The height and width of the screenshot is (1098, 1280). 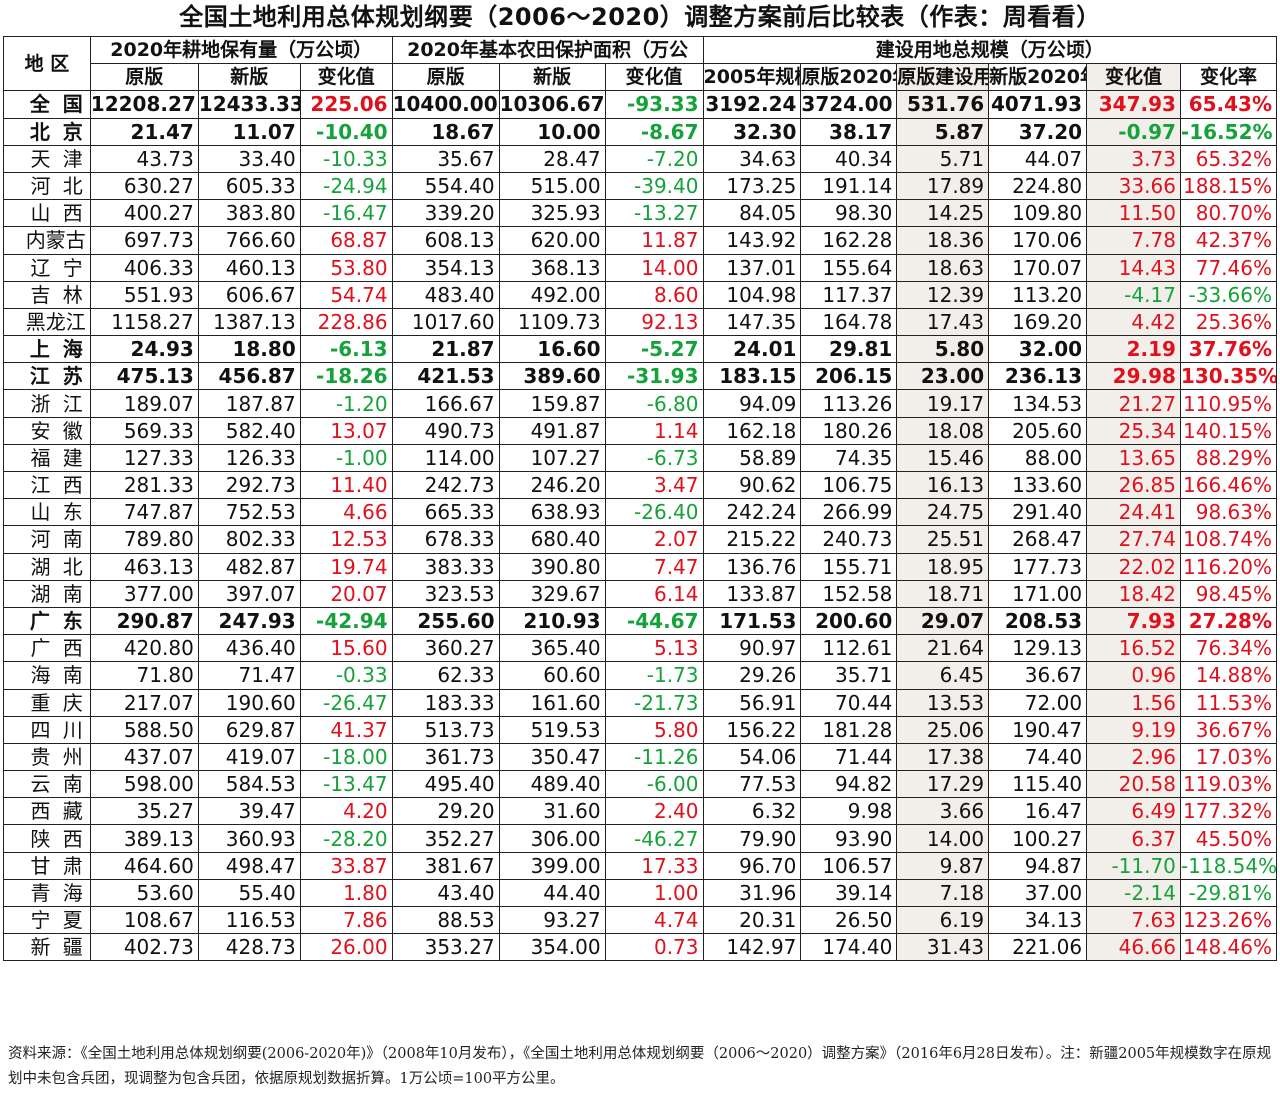 What do you see at coordinates (445, 893) in the screenshot?
I see `value-cell: 43.40` at bounding box center [445, 893].